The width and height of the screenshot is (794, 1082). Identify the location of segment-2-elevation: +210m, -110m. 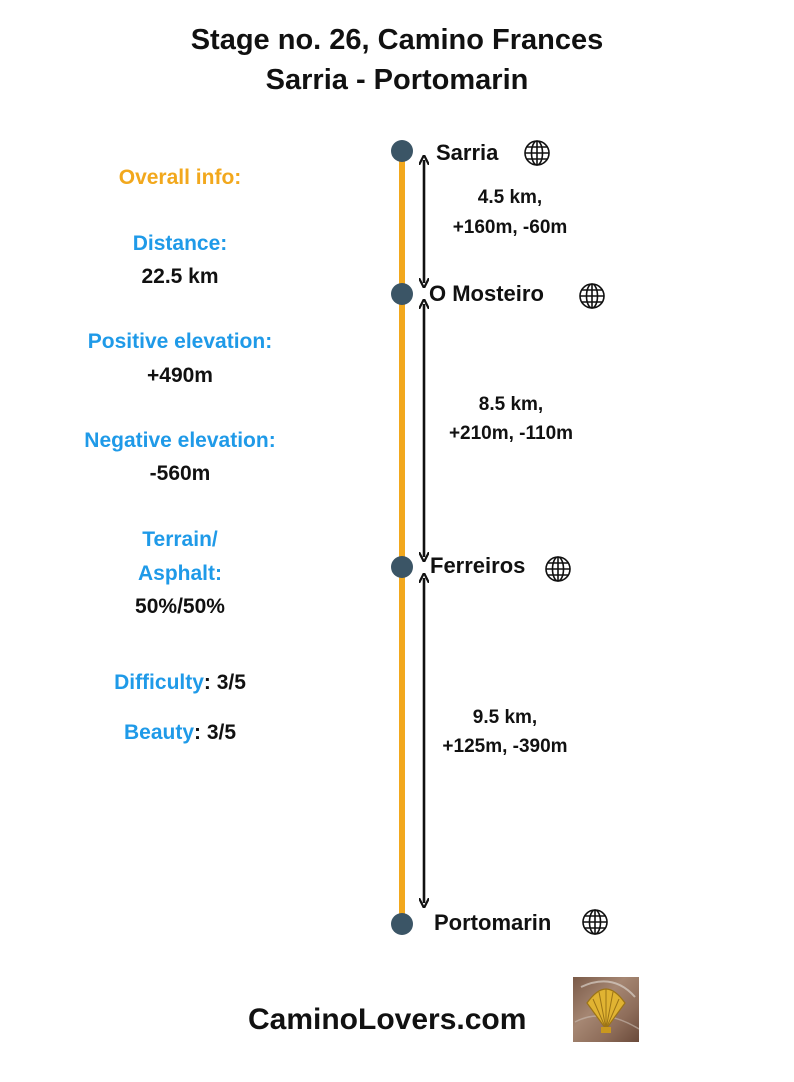
(511, 433).